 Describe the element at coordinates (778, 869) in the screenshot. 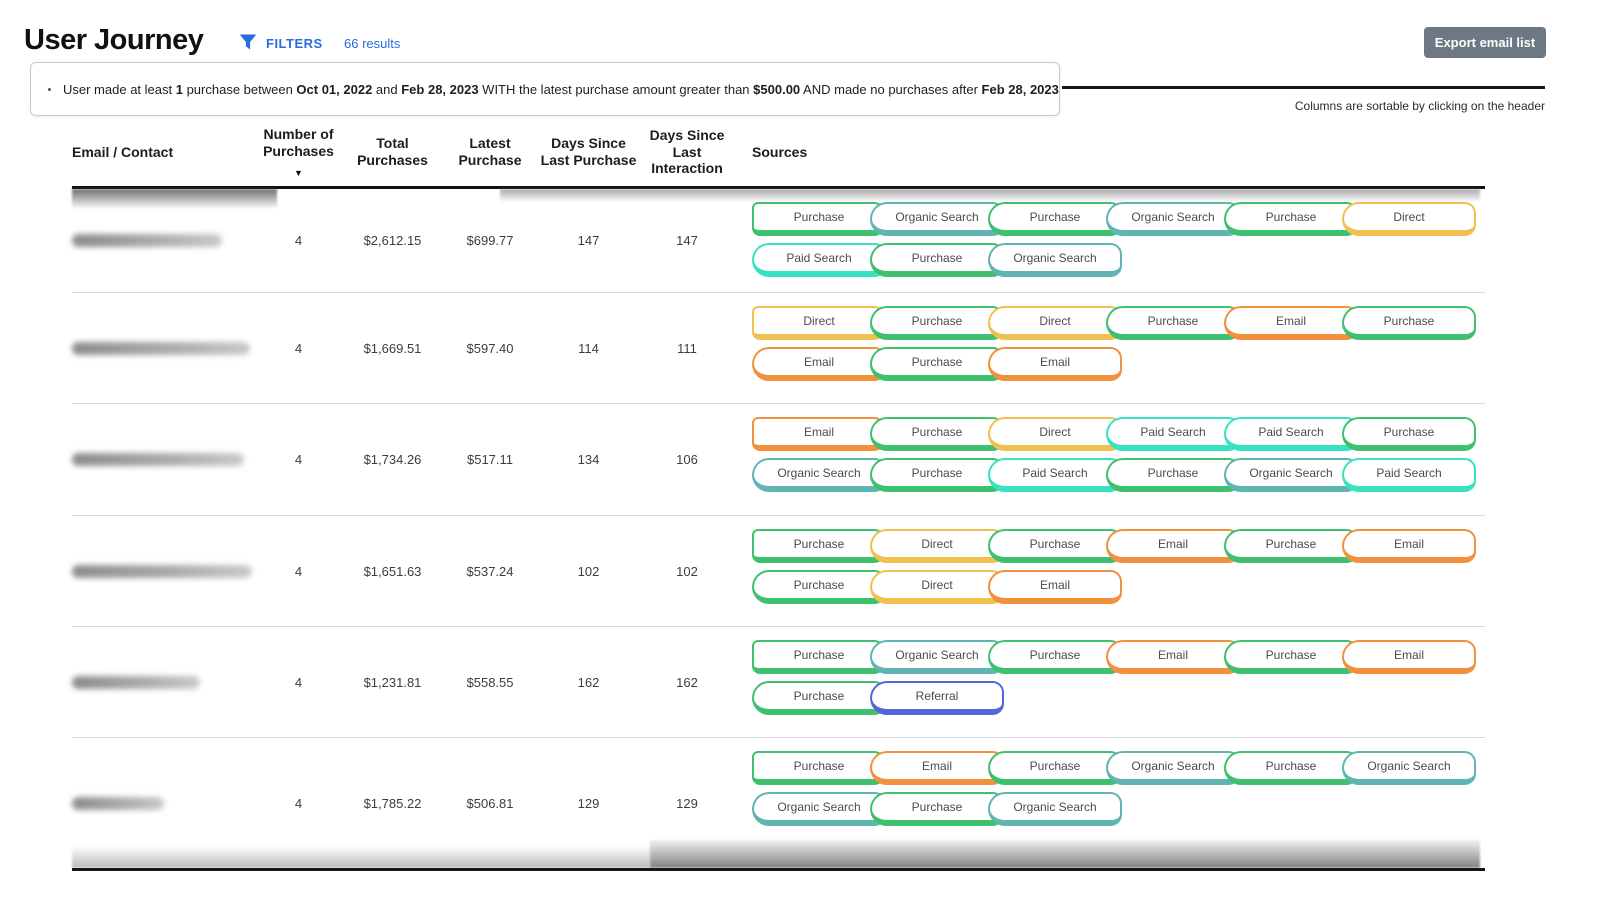

I see `table-bottom-border-line` at that location.